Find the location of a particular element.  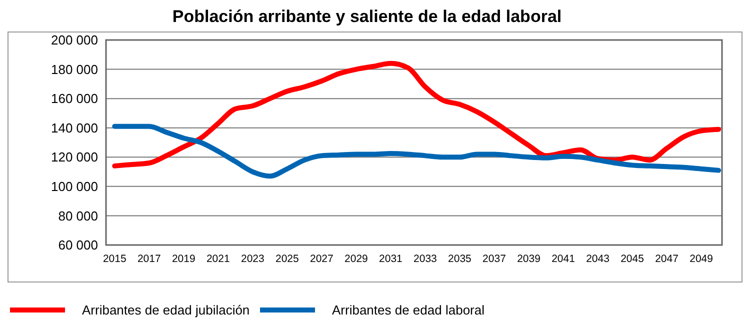

x-tick-label: 2041 is located at coordinates (564, 259).